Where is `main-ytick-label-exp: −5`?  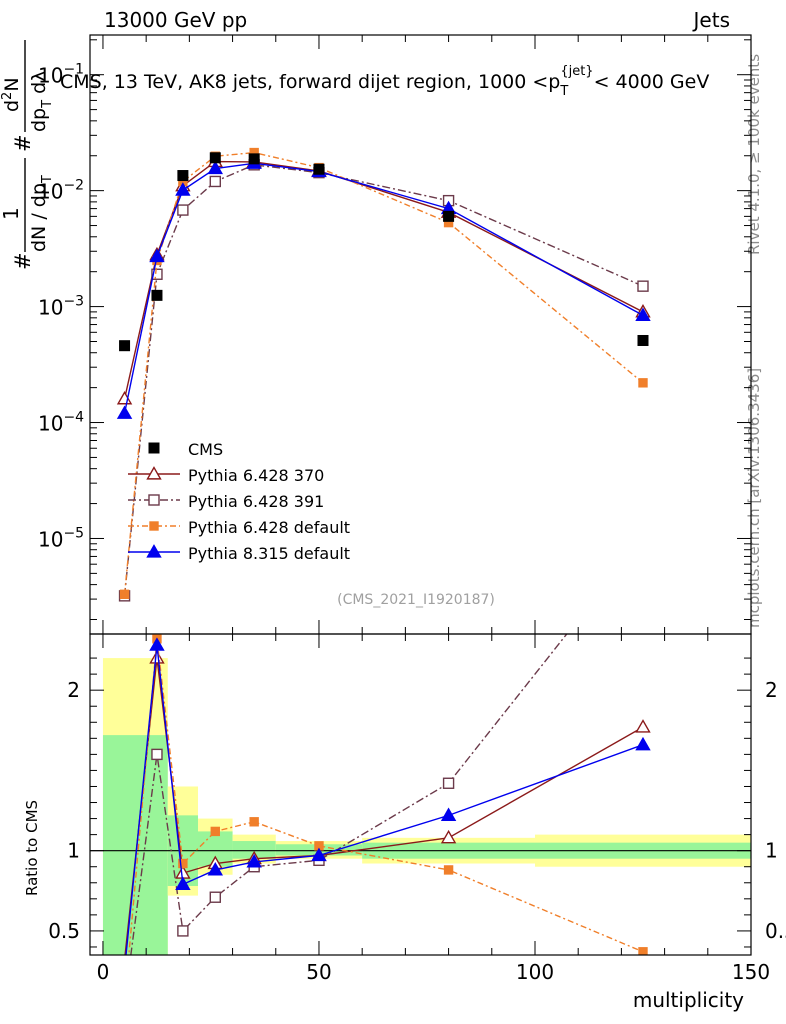
main-ytick-label-exp: −5 is located at coordinates (73, 533).